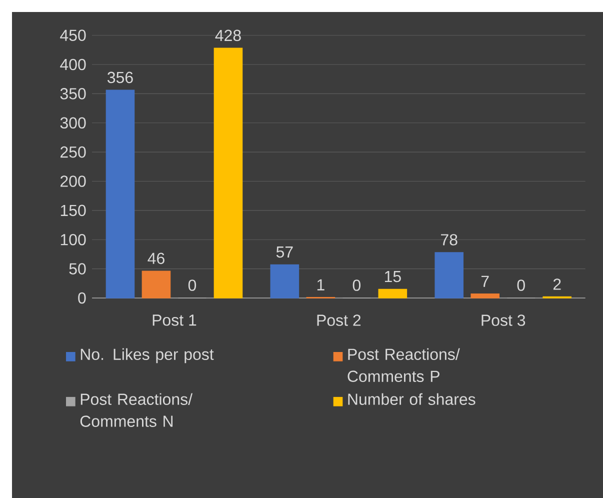 This screenshot has width=603, height=498. I want to click on y-tick-label: 200, so click(73, 181).